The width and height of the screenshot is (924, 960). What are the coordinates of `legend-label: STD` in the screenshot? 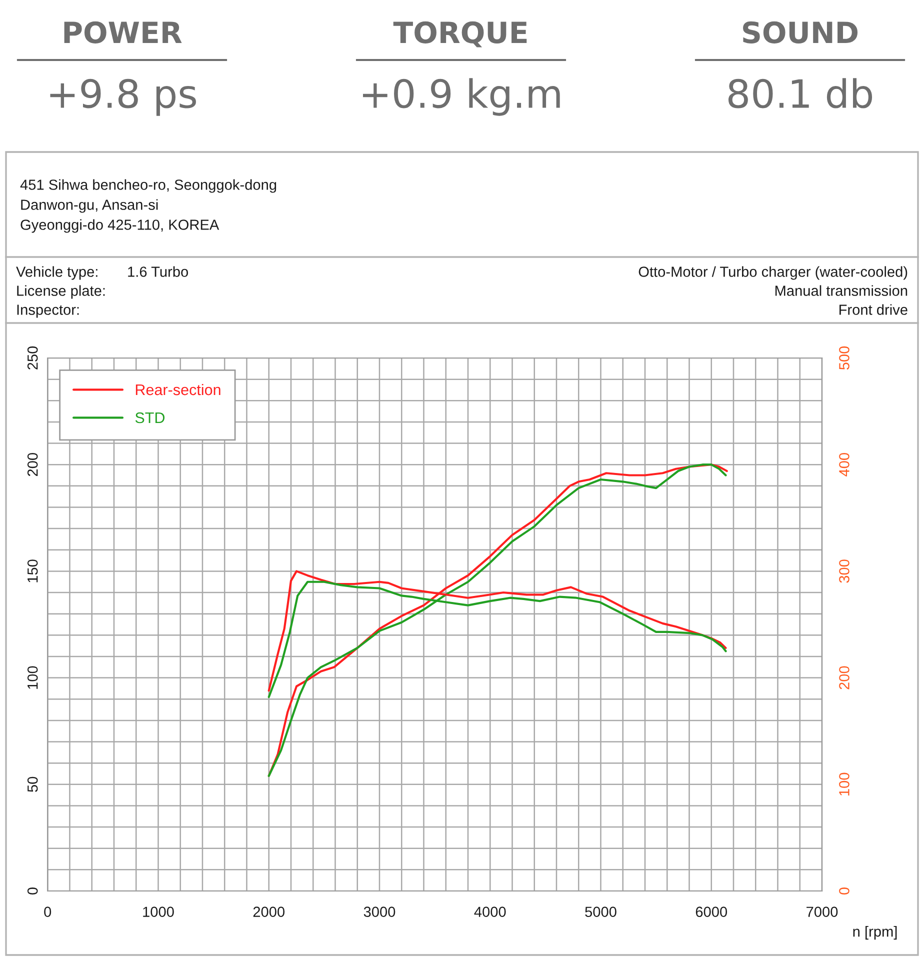 It's located at (150, 418).